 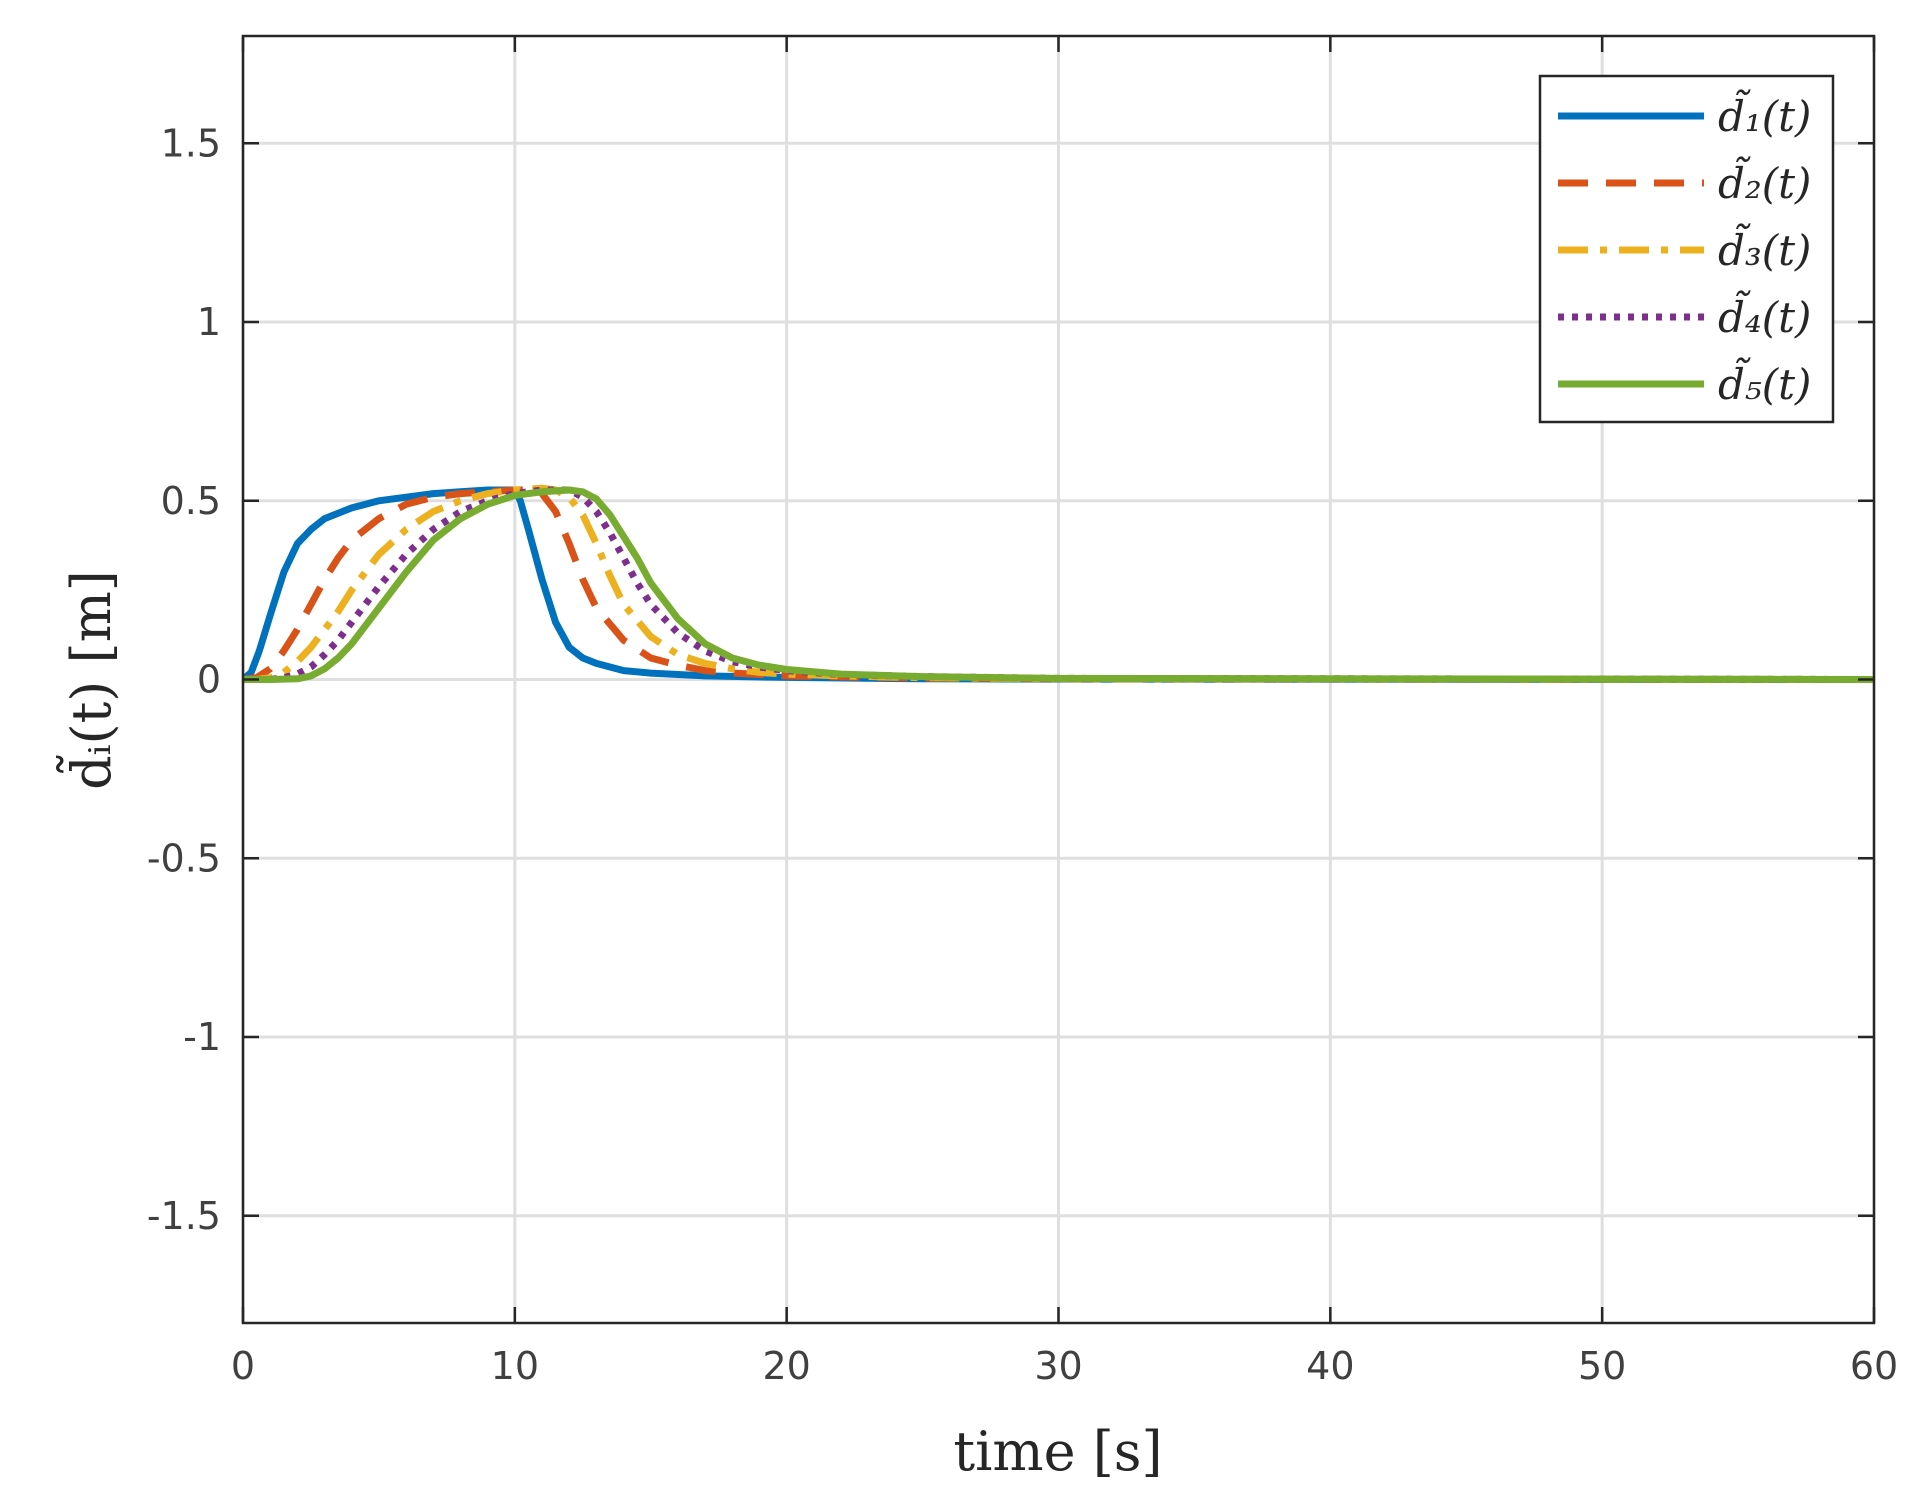 What do you see at coordinates (1330, 1366) in the screenshot?
I see `x-tick-label: 40` at bounding box center [1330, 1366].